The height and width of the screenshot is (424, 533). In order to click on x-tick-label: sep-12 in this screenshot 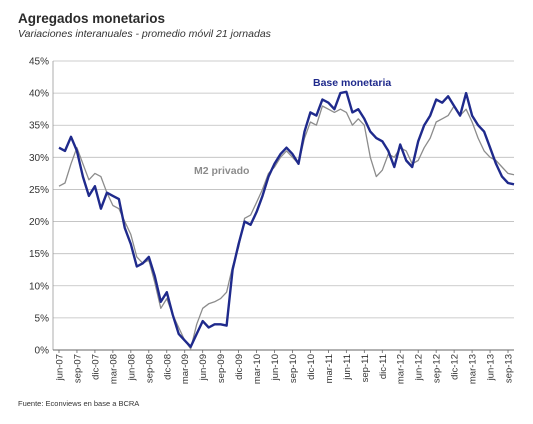, I will do `click(437, 368)`.